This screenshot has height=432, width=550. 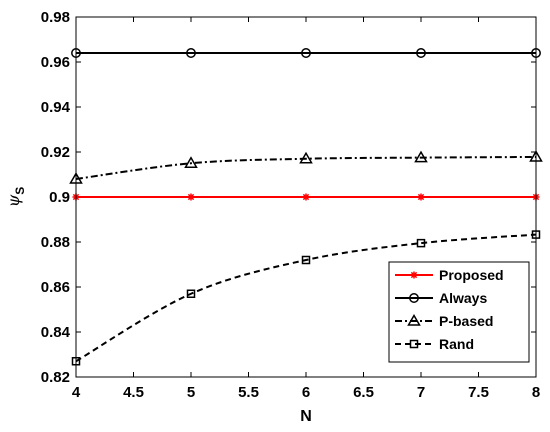 I want to click on legend-label: Always, so click(x=463, y=298).